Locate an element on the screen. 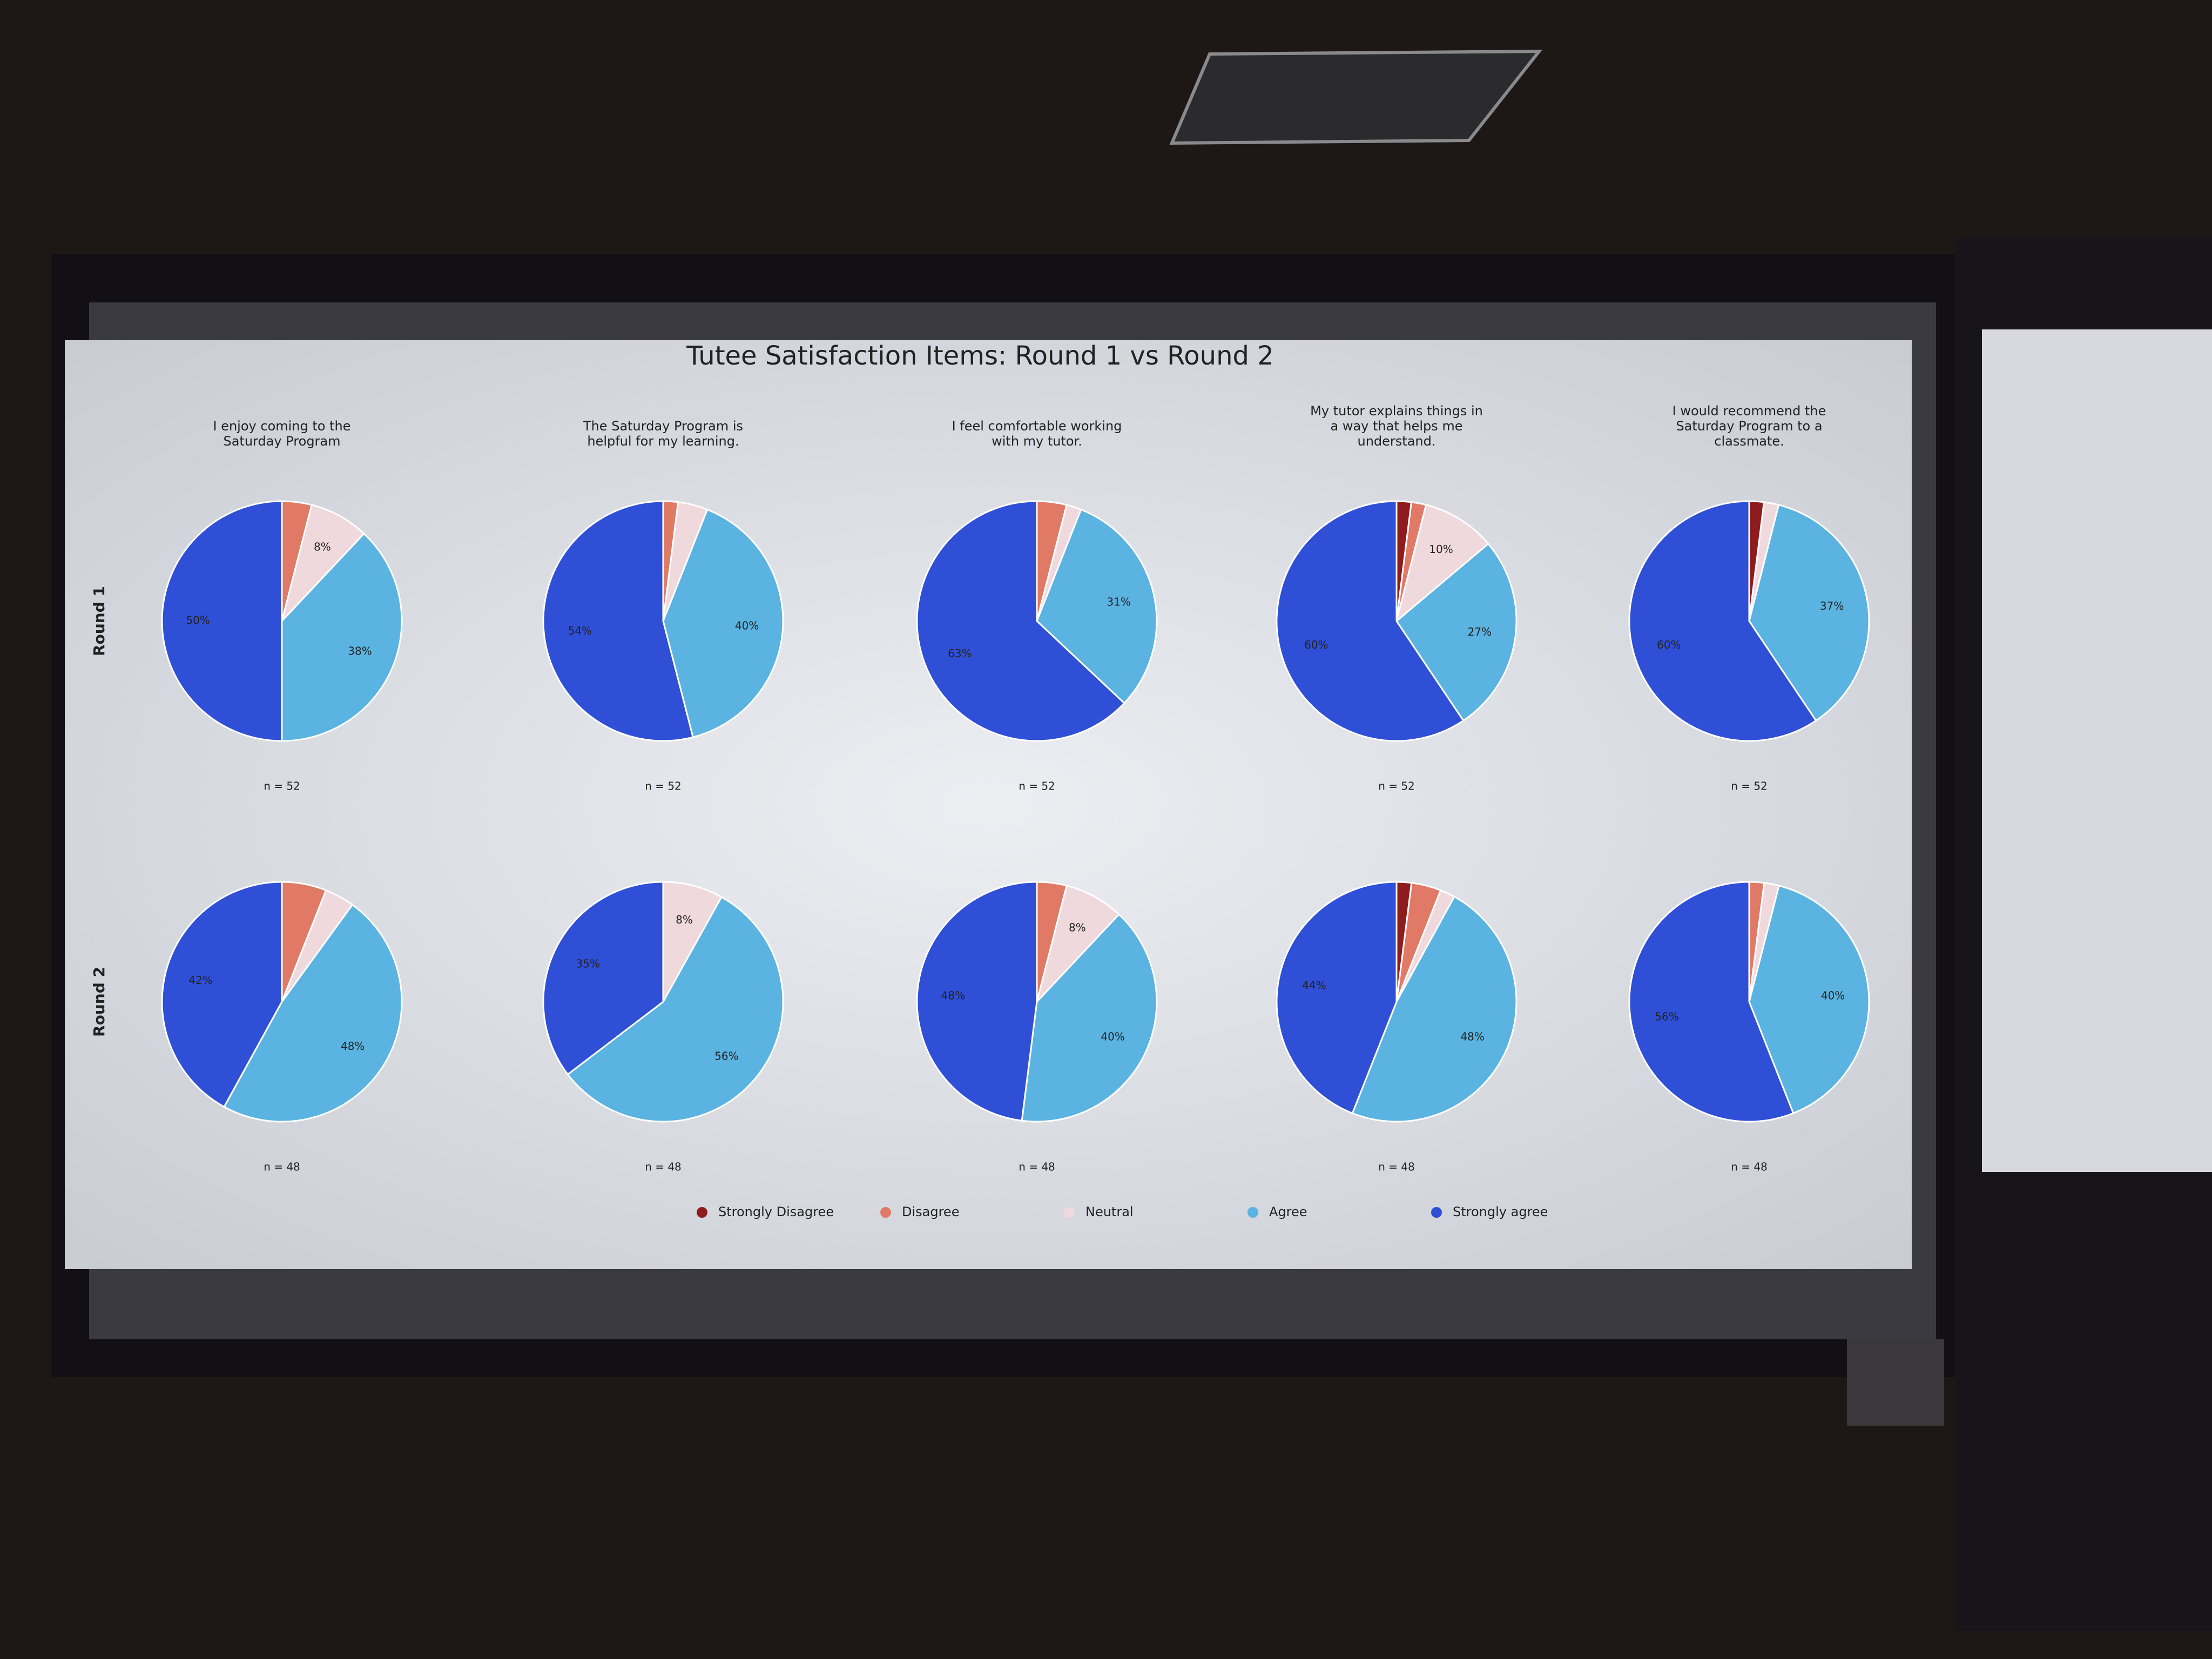  slice-label: 44% is located at coordinates (1314, 985).